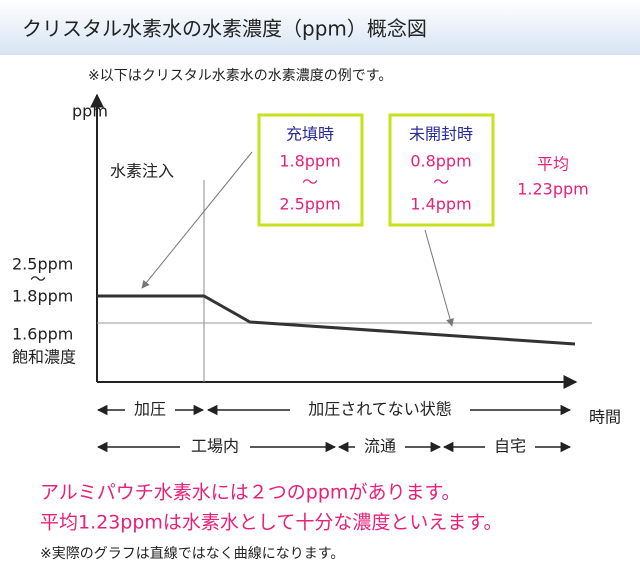 Image resolution: width=640 pixels, height=580 pixels. I want to click on average-value: 1.23ppm, so click(553, 189).